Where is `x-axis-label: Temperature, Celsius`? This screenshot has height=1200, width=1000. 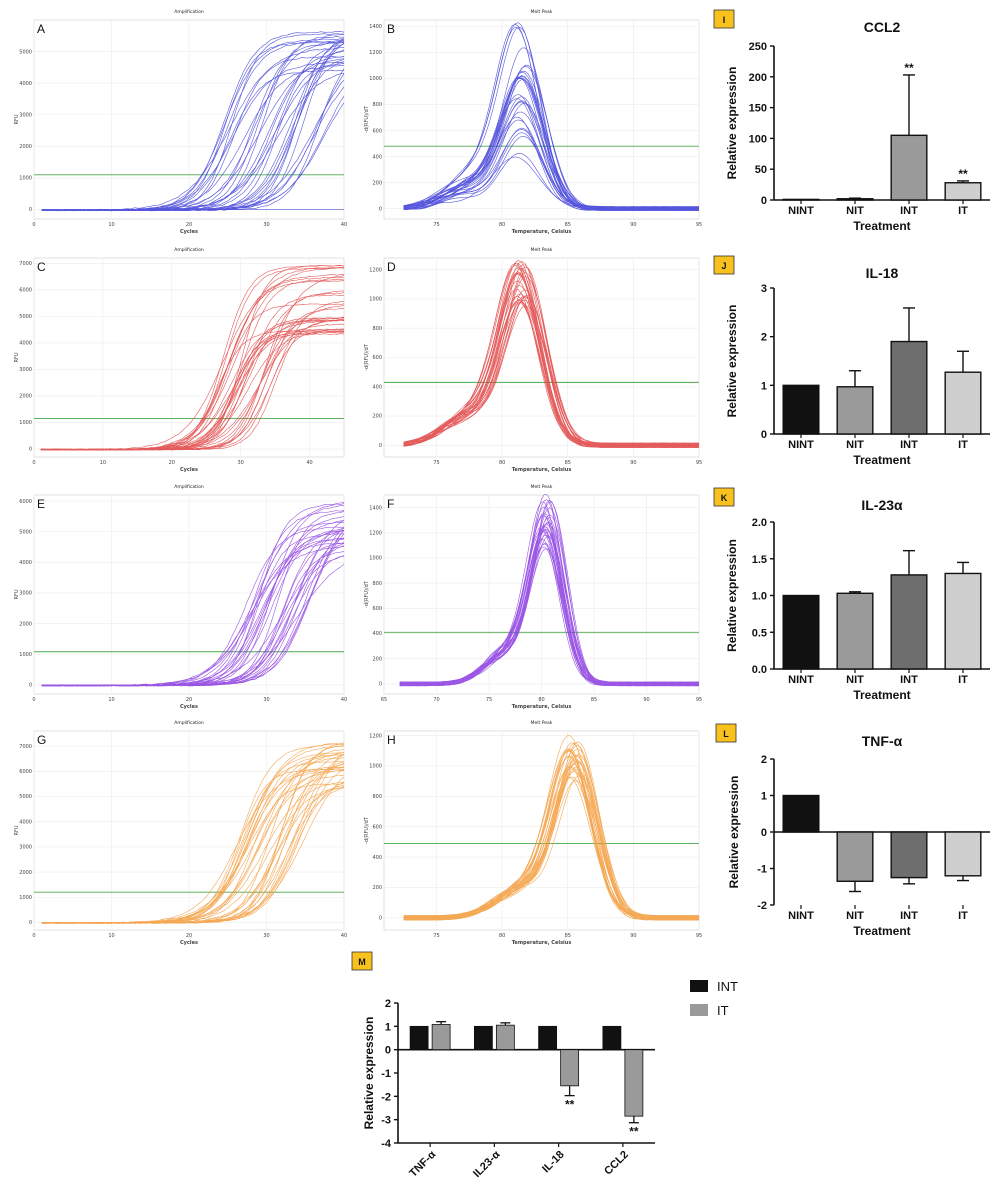 x-axis-label: Temperature, Celsius is located at coordinates (542, 943).